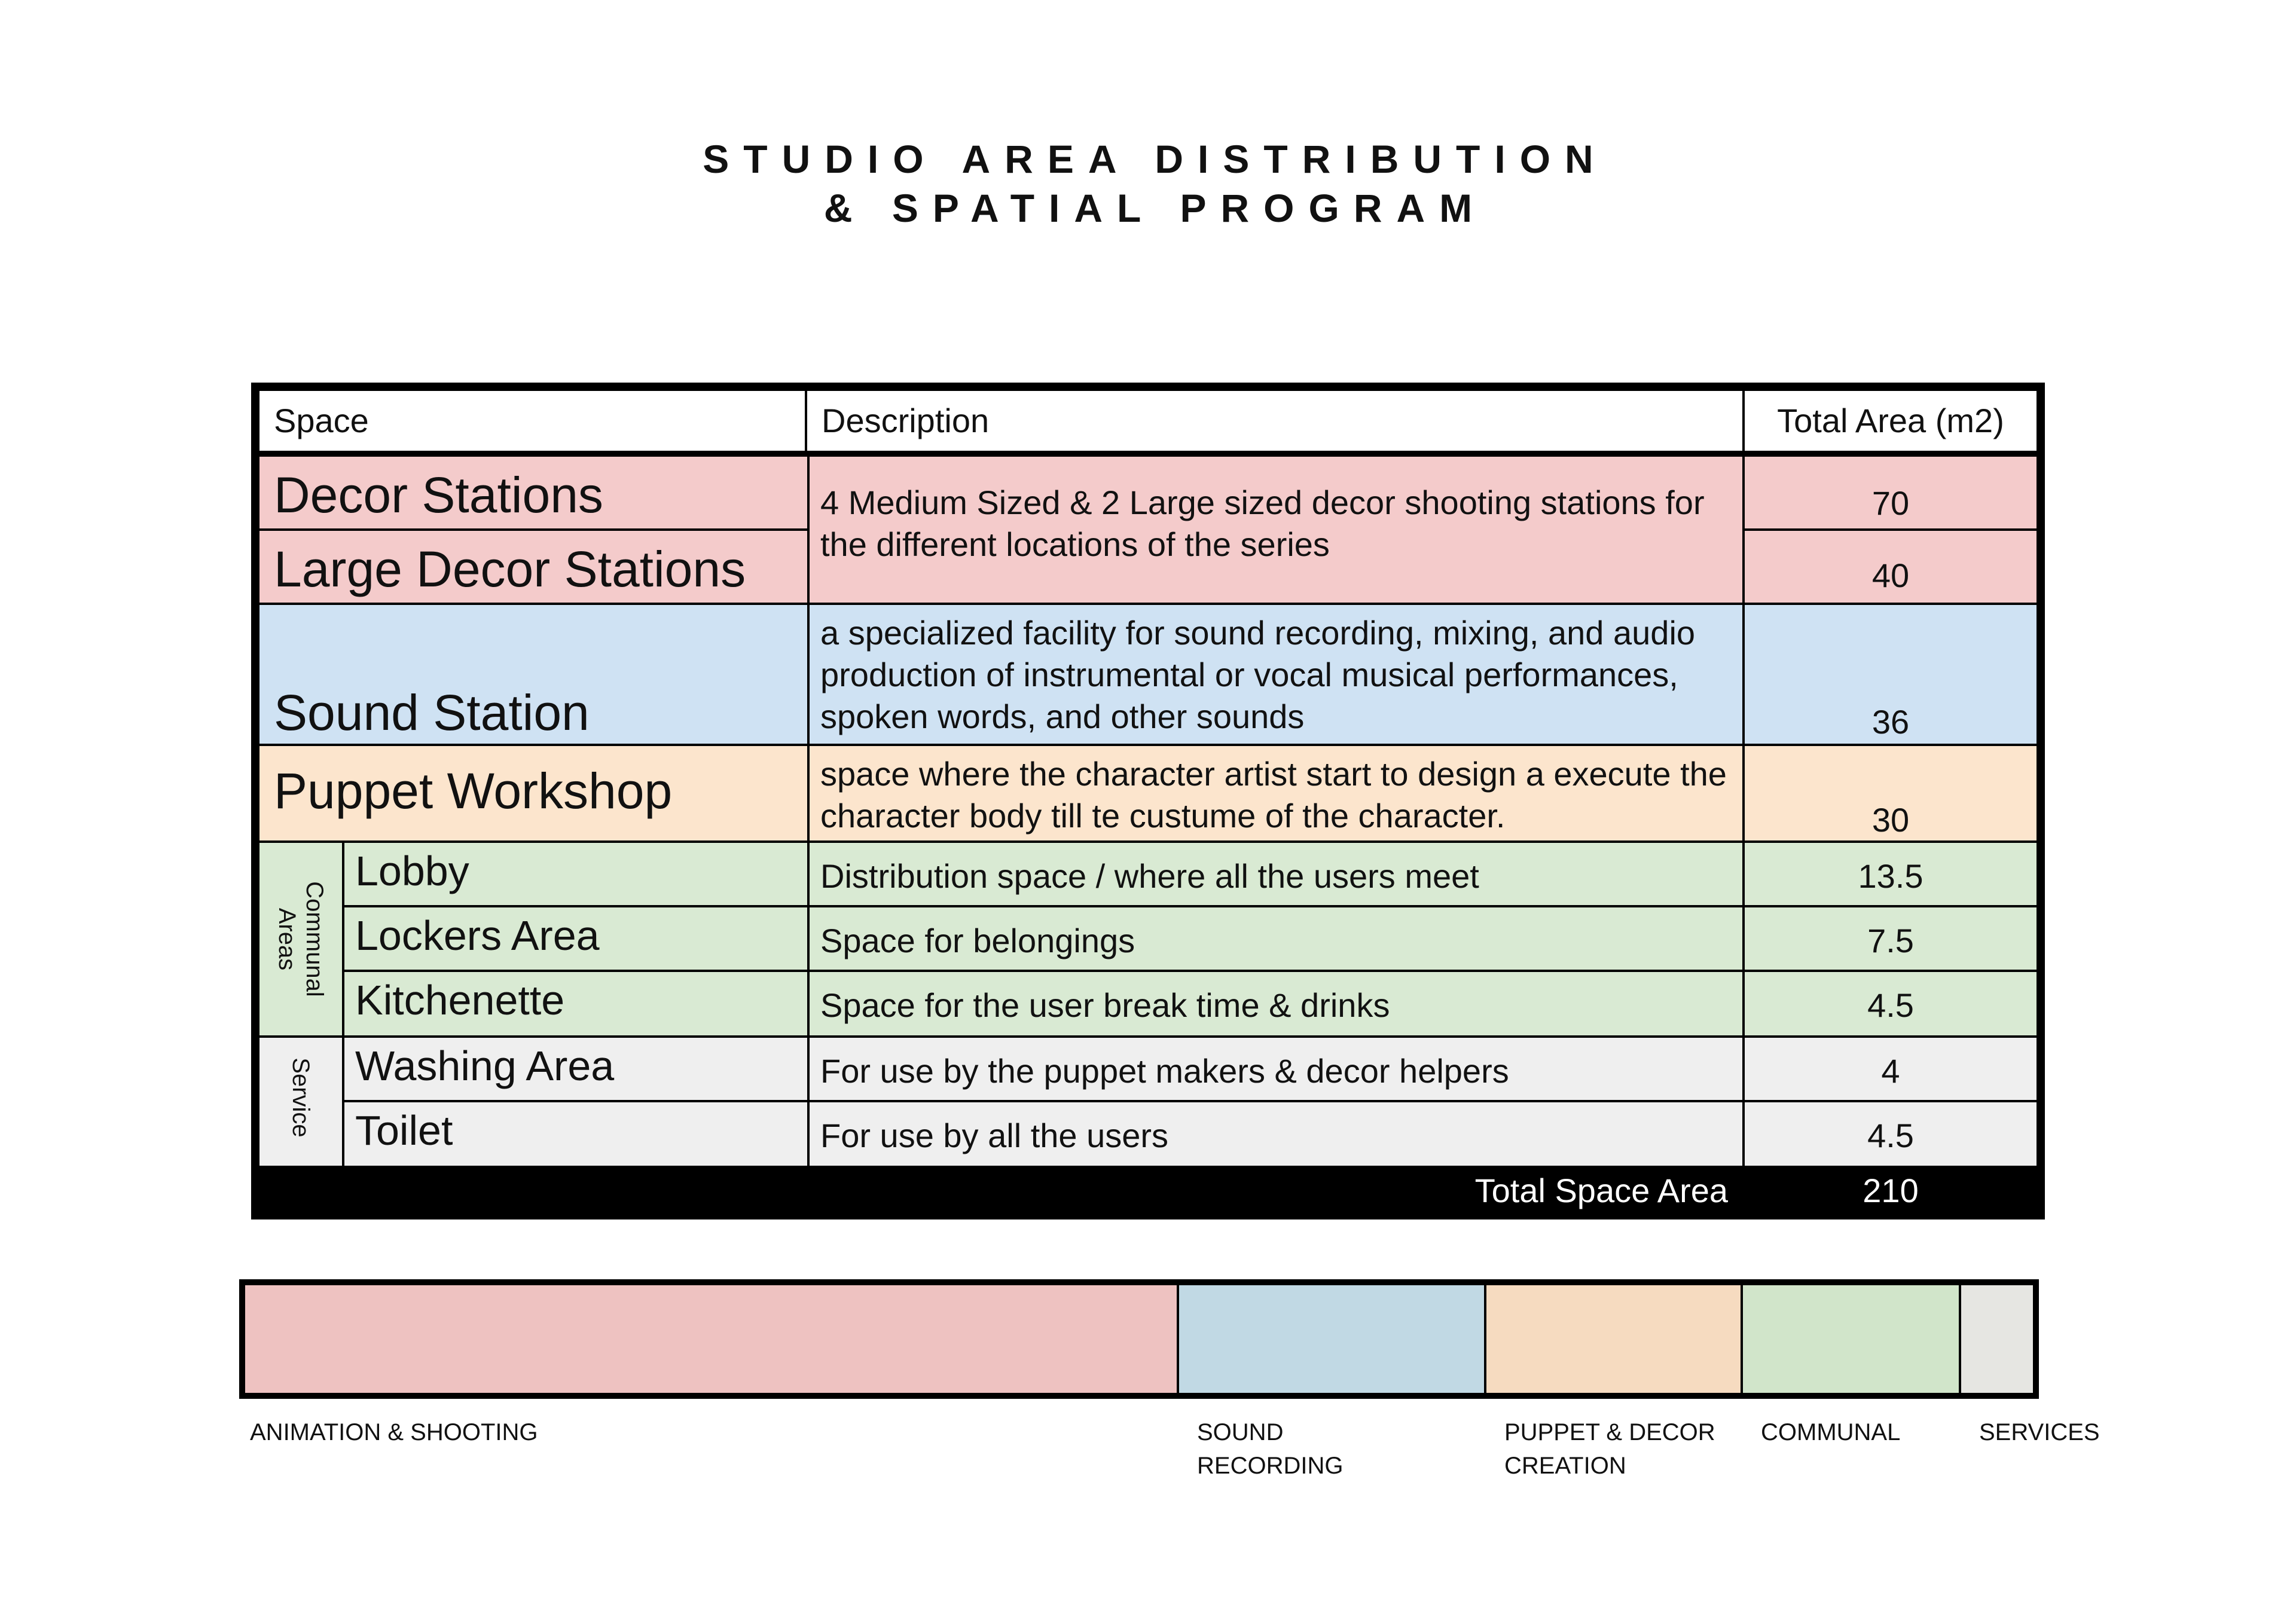  I want to click on header-space: Space, so click(532, 421).